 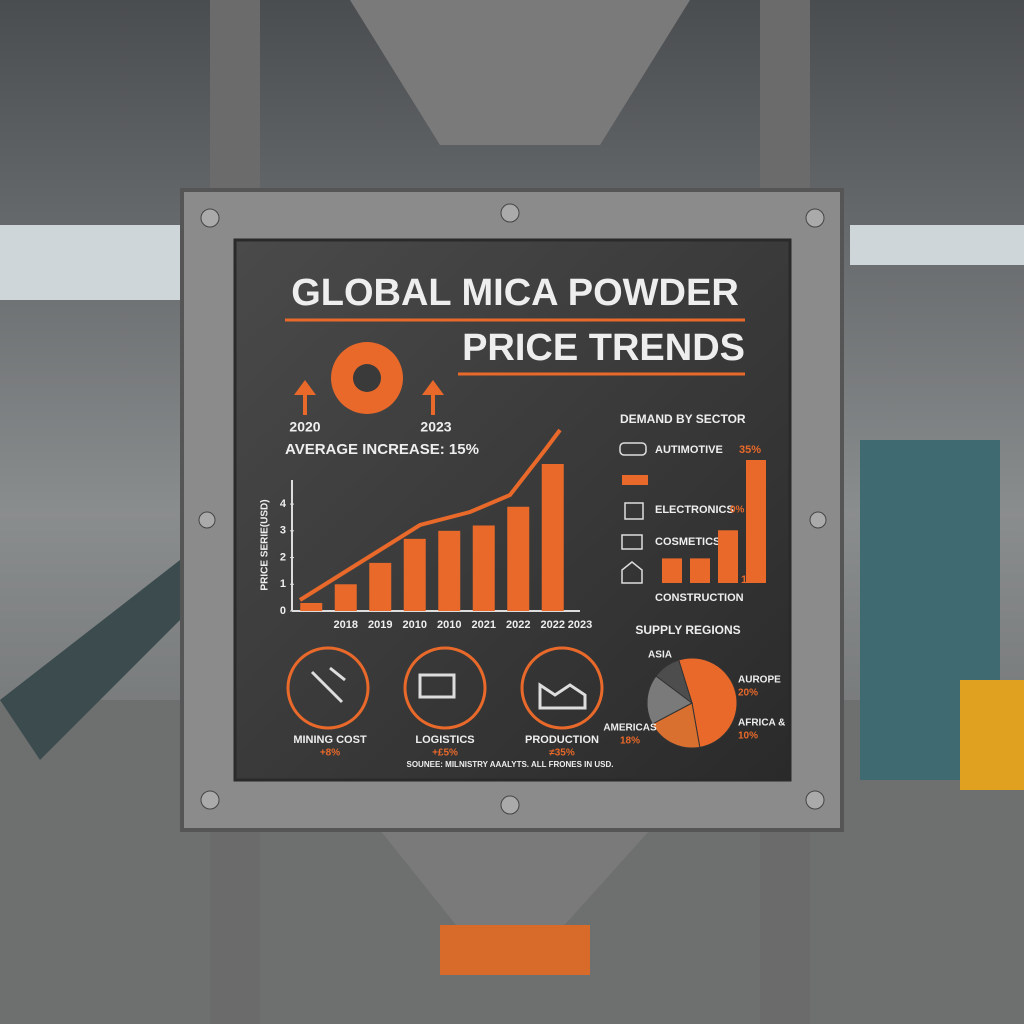 I want to click on sector-label: ELECTRONICS, so click(x=694, y=510).